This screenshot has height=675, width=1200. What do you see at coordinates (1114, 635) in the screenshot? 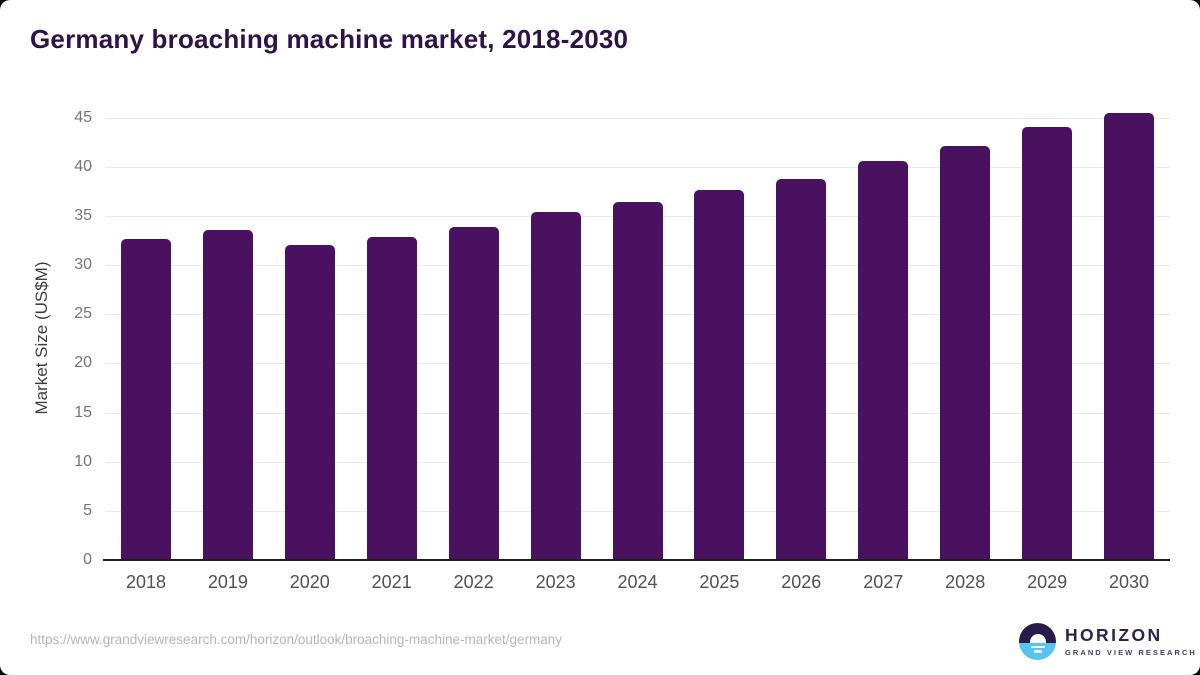
I see `logo-name: HORIZON` at bounding box center [1114, 635].